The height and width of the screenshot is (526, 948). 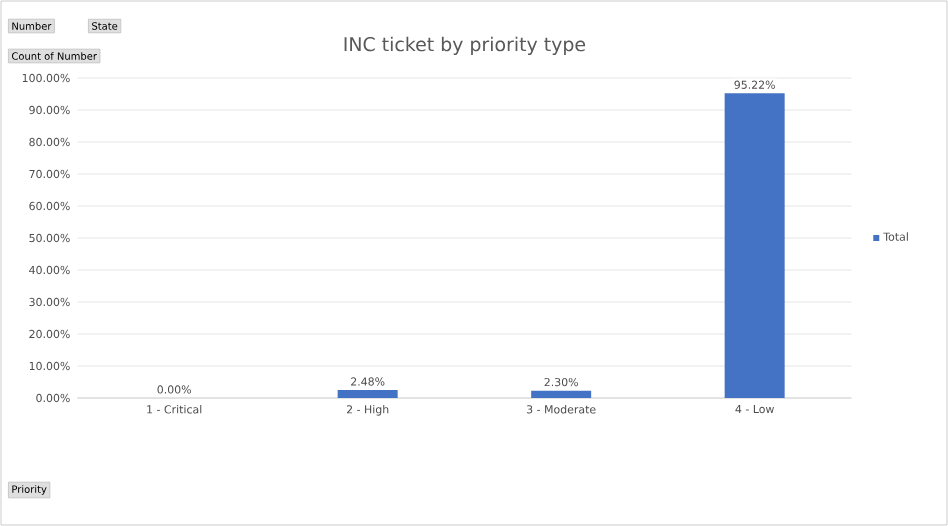 I want to click on chart-title: INC ticket by priority type, so click(x=465, y=45).